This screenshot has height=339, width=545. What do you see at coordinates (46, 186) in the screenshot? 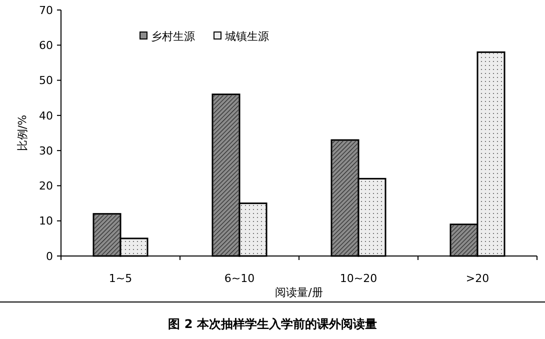
I see `y-tick-label: 20` at bounding box center [46, 186].